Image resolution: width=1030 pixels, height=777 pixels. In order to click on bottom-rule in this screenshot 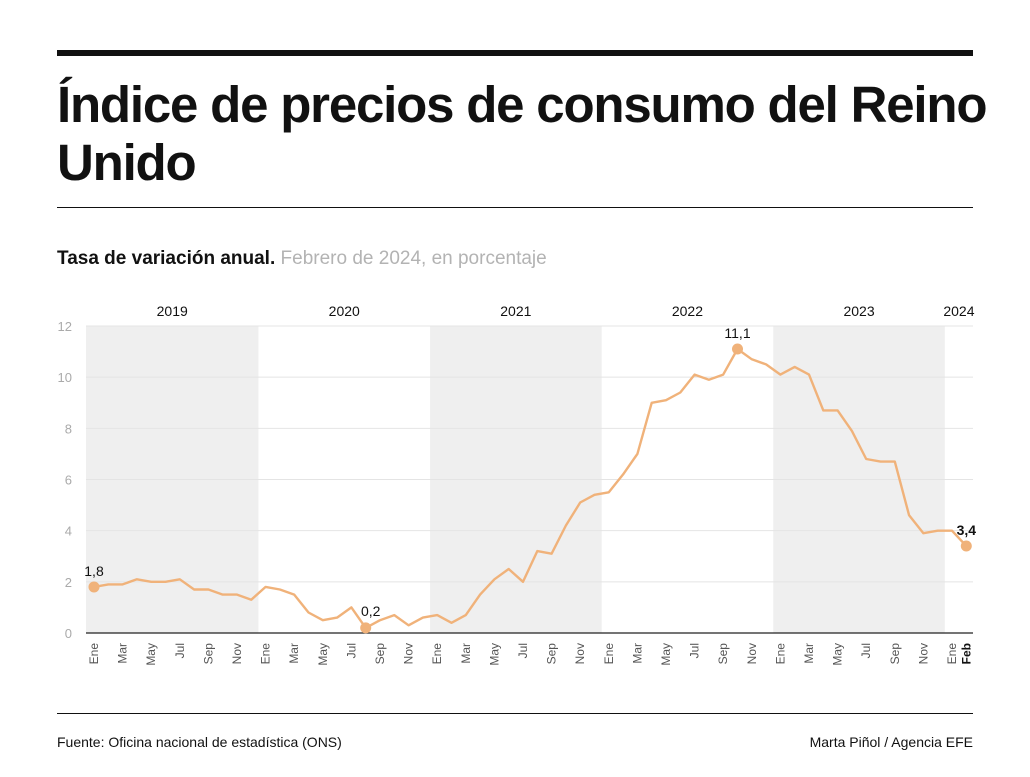, I will do `click(515, 713)`.